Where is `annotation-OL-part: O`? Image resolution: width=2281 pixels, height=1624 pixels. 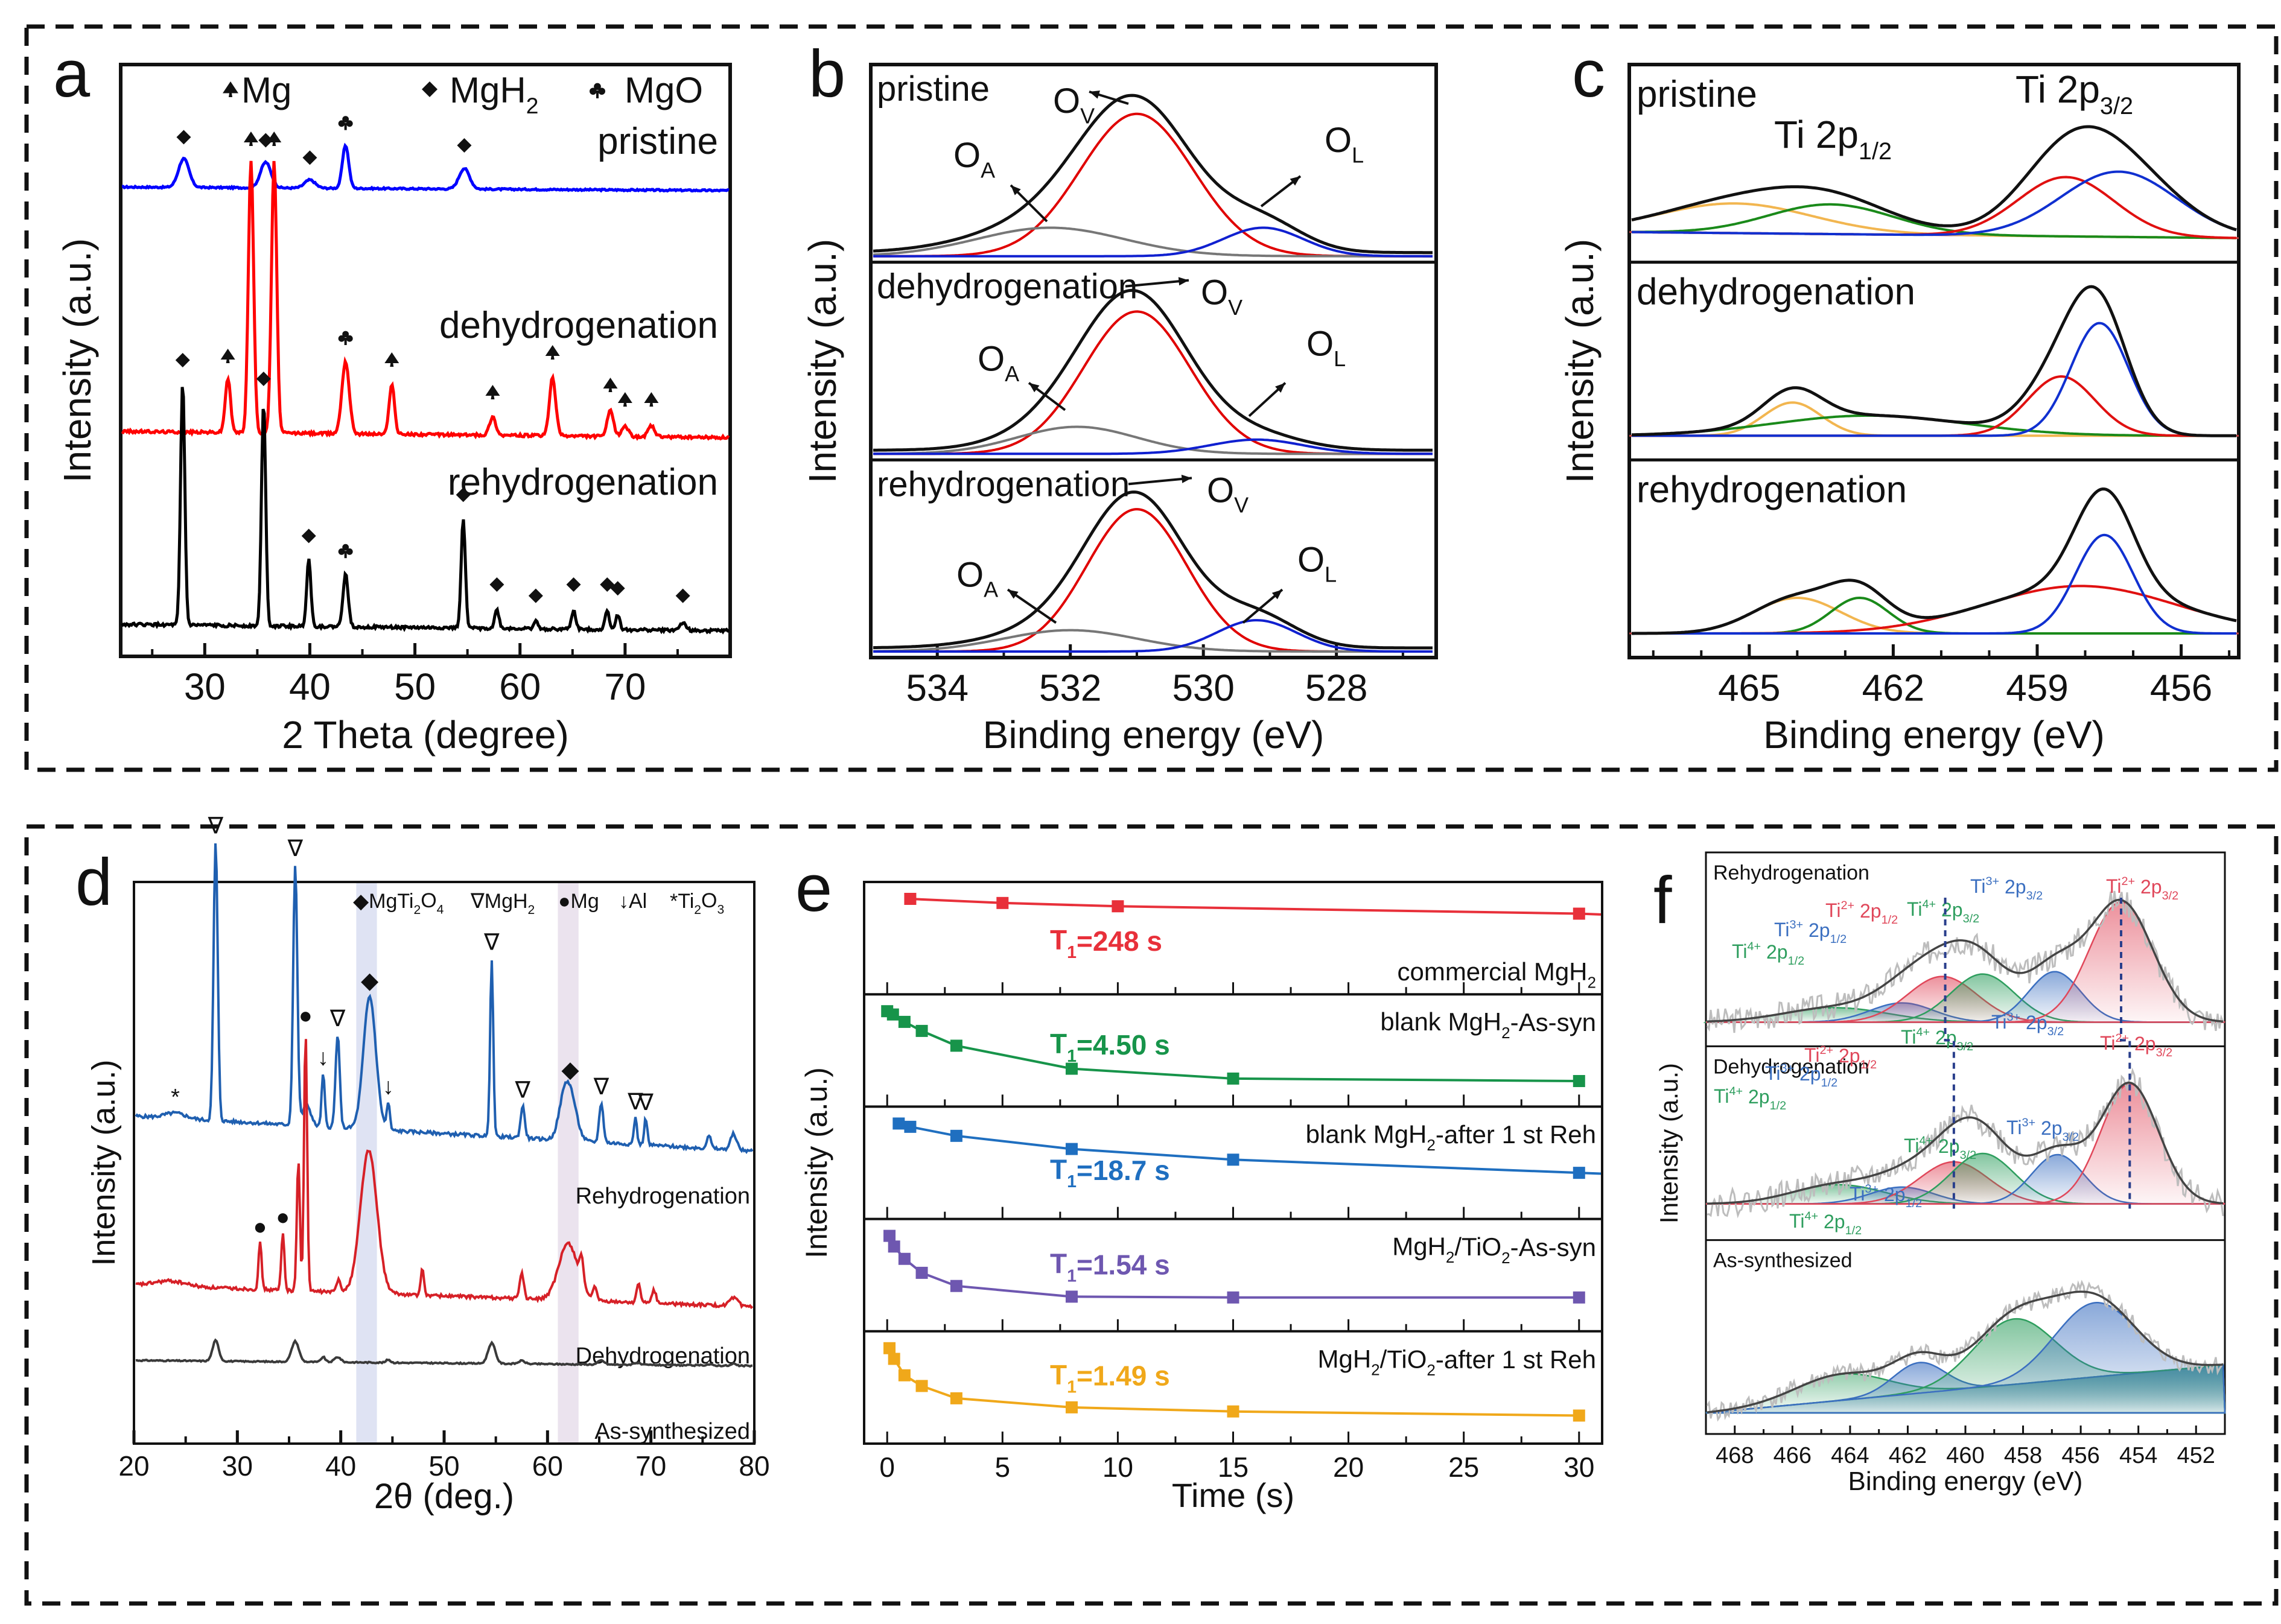 annotation-OL-part: O is located at coordinates (1338, 140).